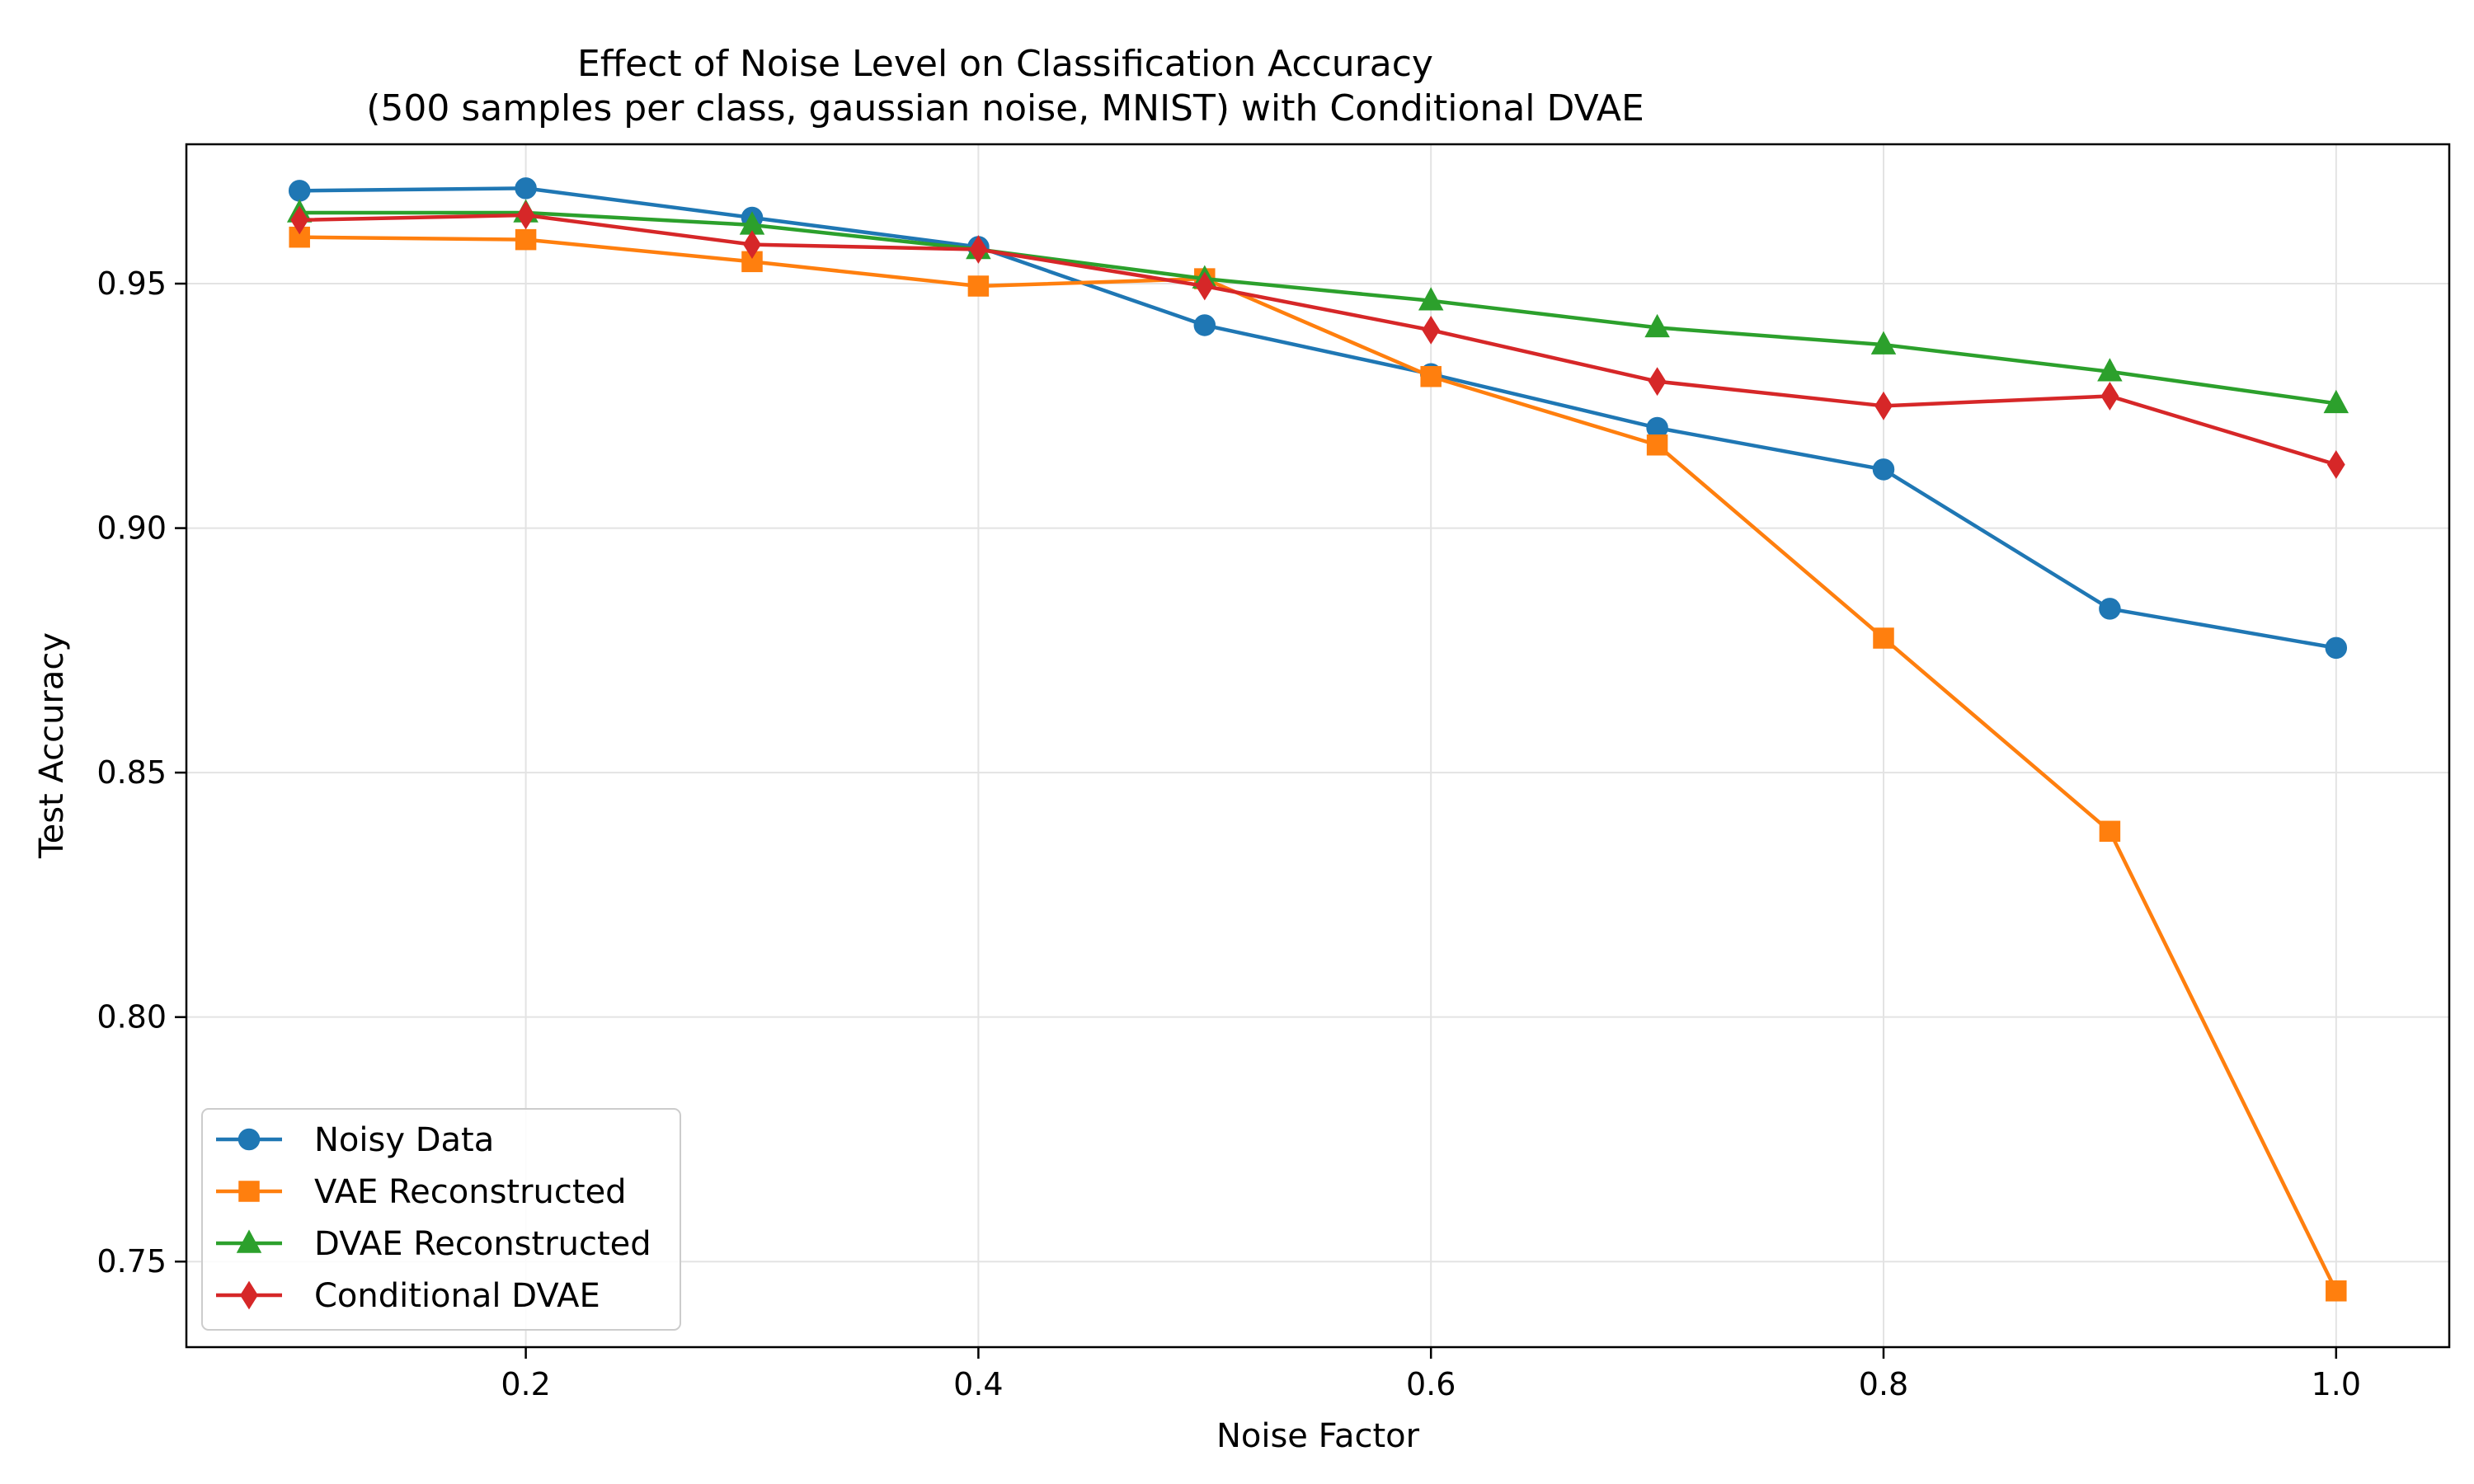  Describe the element at coordinates (404, 1140) in the screenshot. I see `legend-label: Noisy Data` at that location.